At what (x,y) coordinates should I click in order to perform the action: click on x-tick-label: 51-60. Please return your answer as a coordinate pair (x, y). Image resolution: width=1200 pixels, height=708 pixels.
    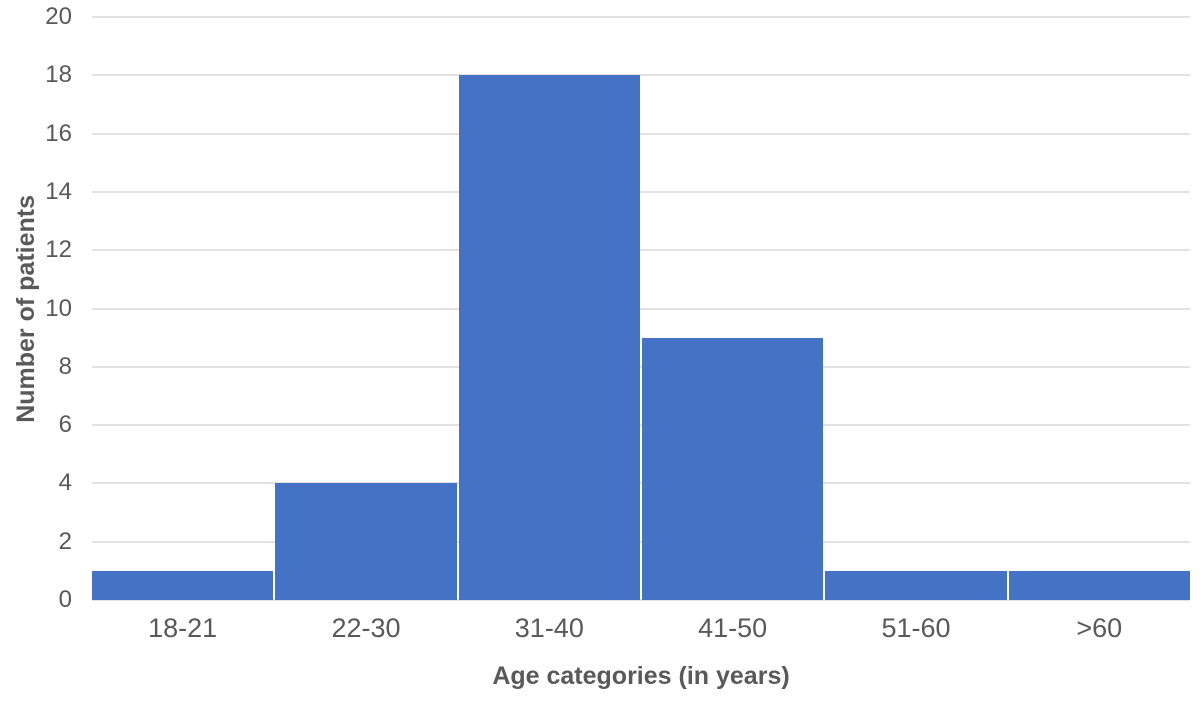
    Looking at the image, I should click on (916, 628).